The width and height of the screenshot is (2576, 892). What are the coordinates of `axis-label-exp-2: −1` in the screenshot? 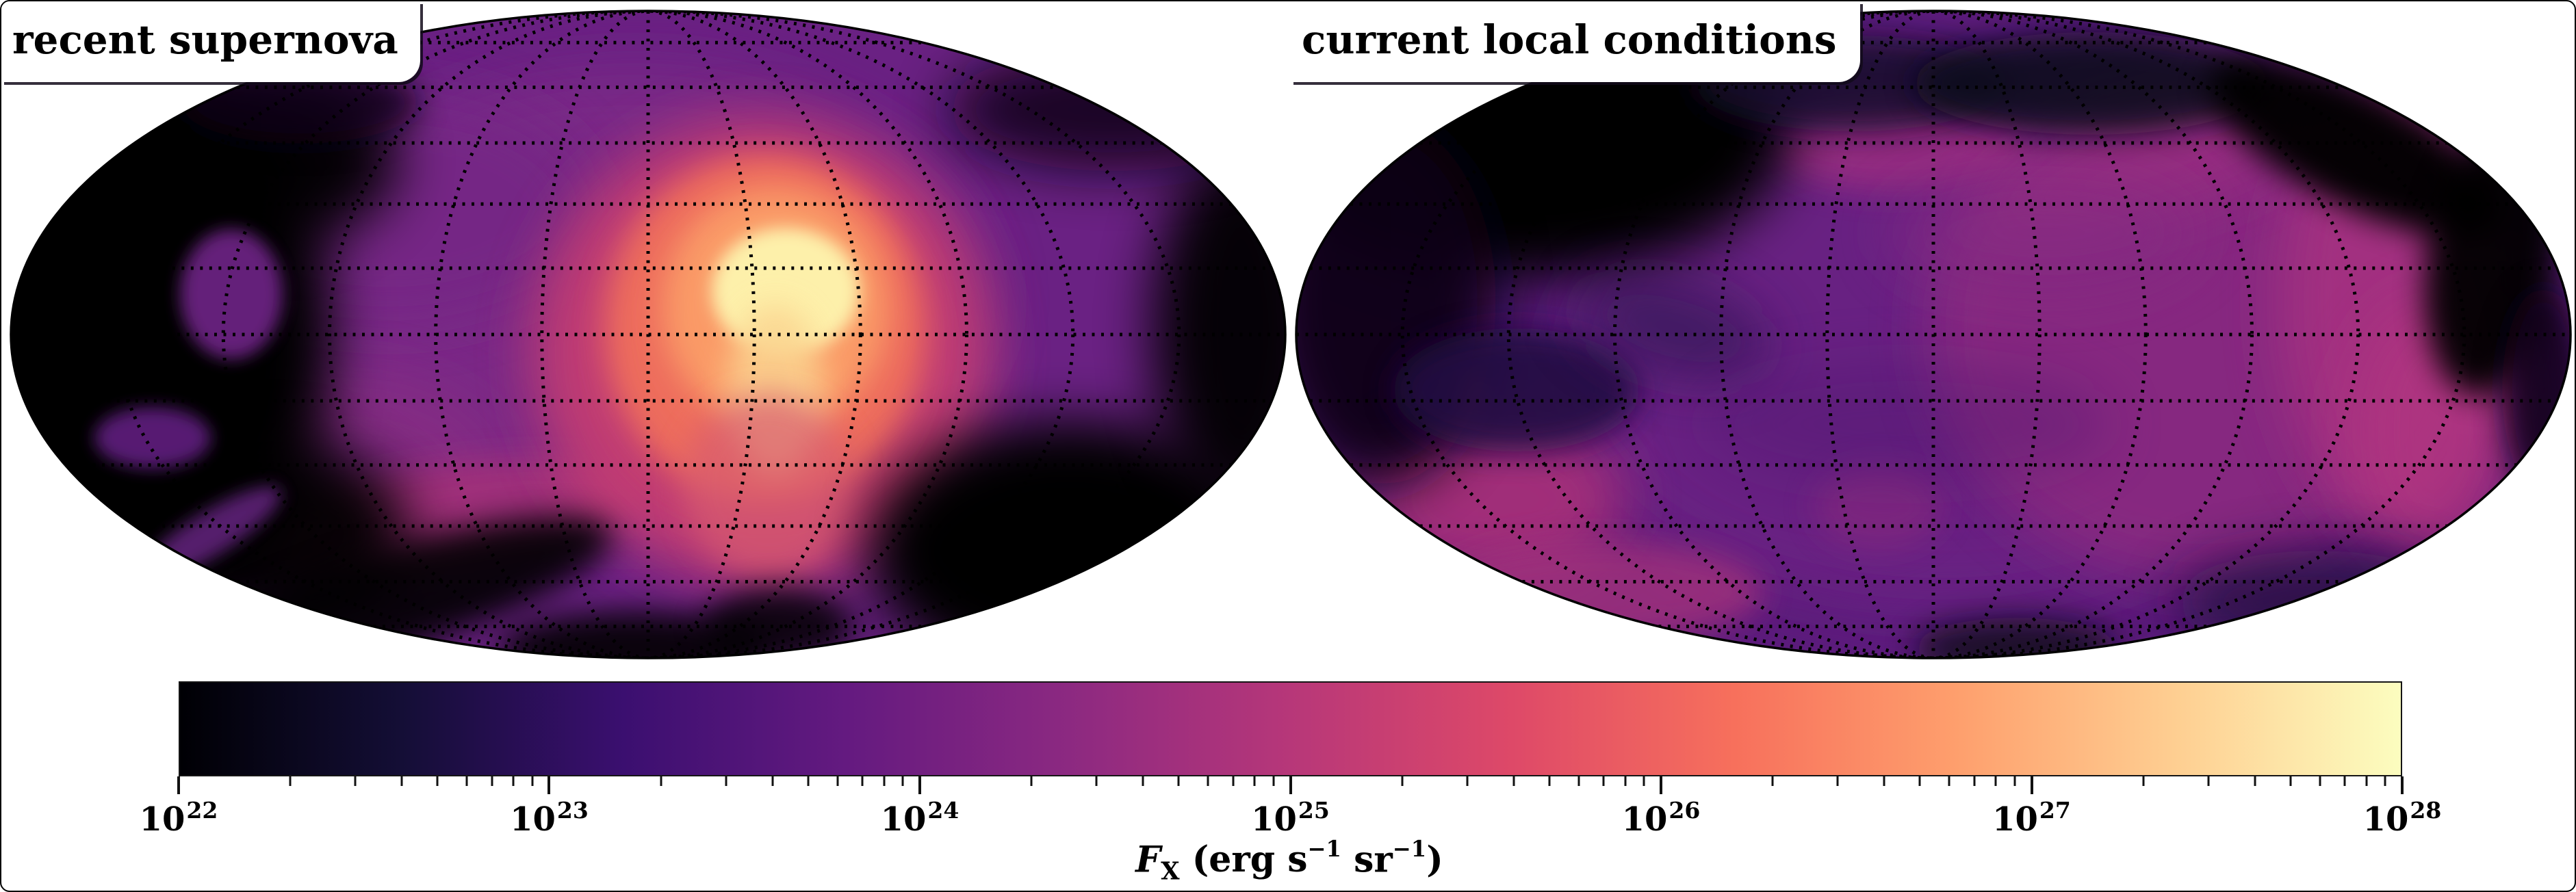 It's located at (1409, 849).